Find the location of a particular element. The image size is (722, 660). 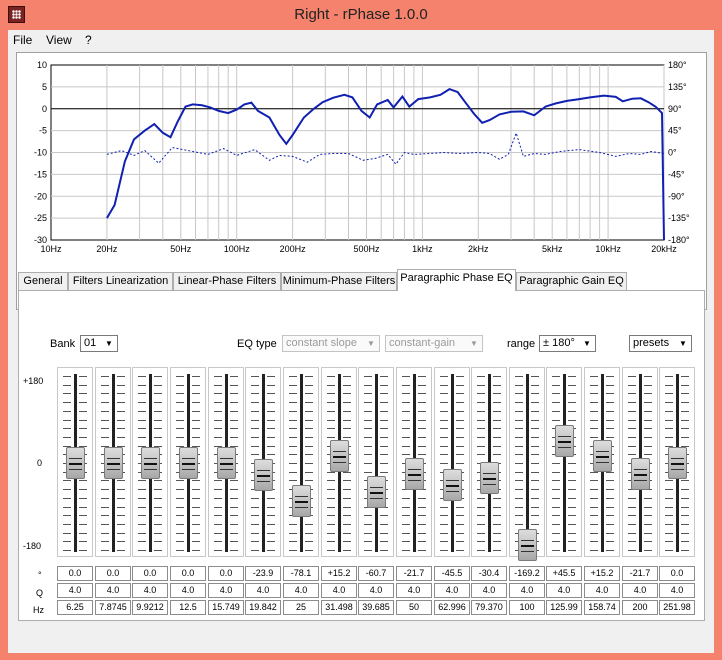

band-degree-field: -45.5 is located at coordinates (452, 573).